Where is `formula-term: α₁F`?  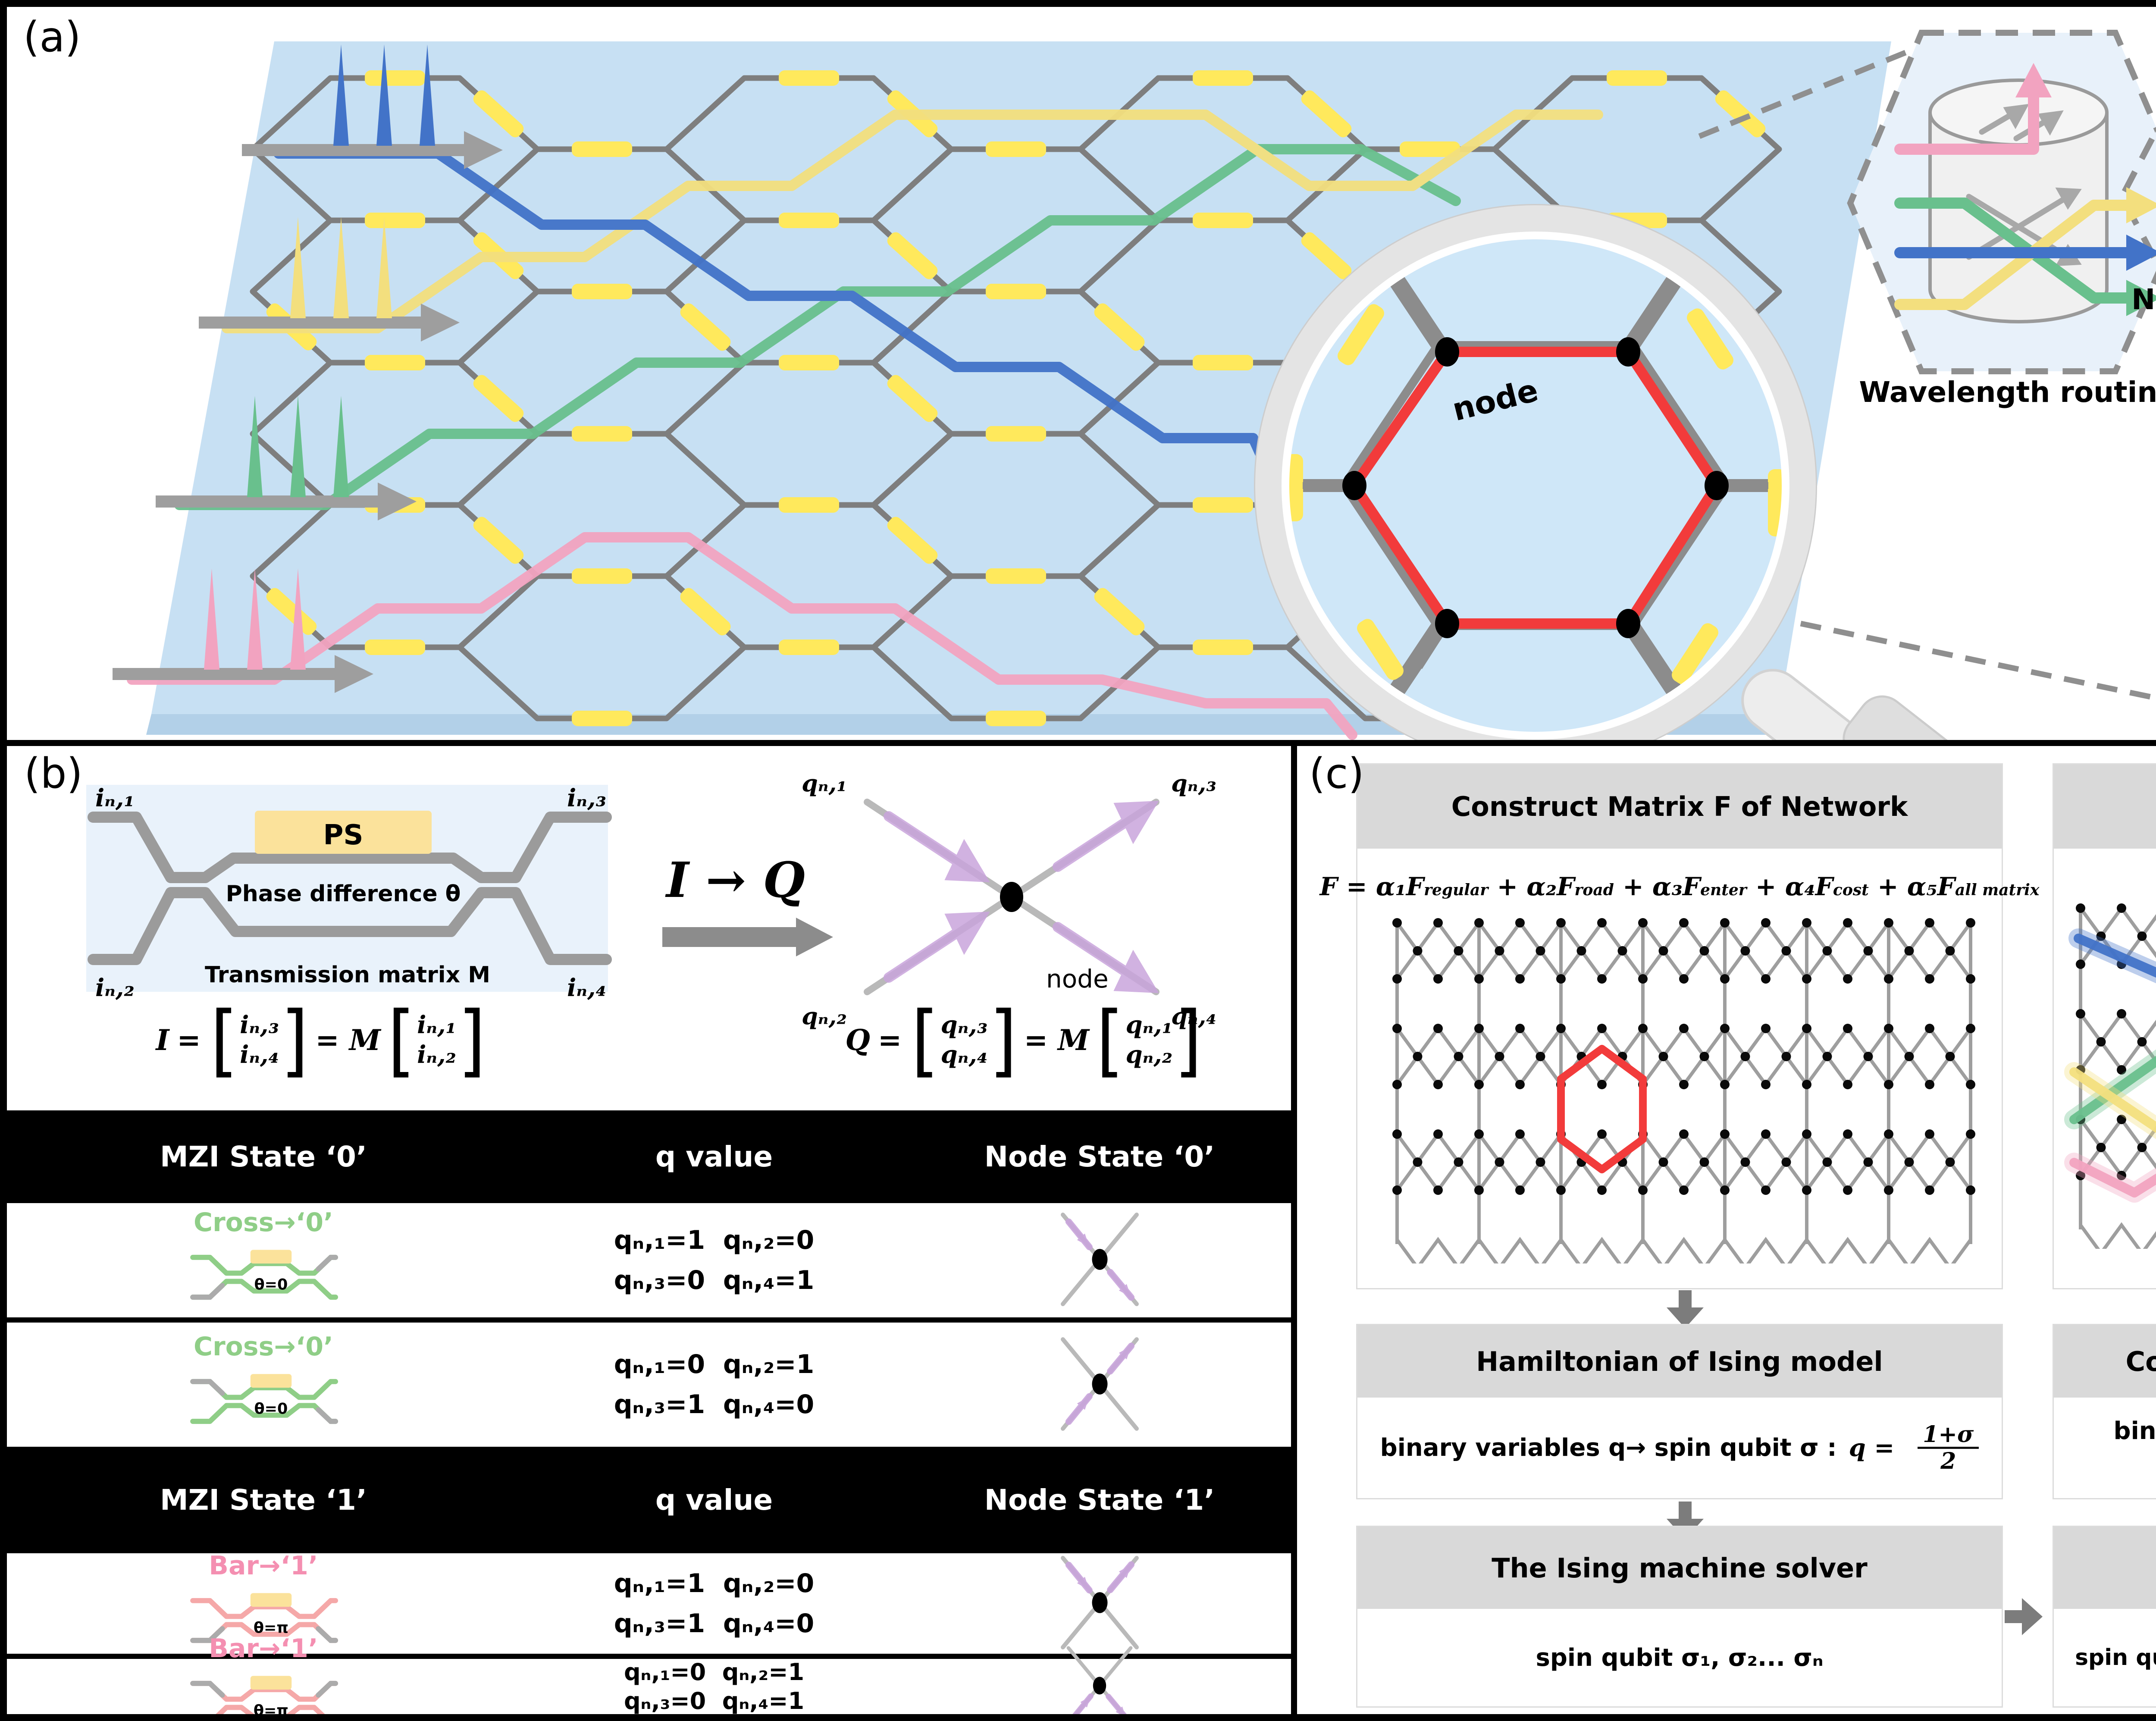 formula-term: α₁F is located at coordinates (1400, 886).